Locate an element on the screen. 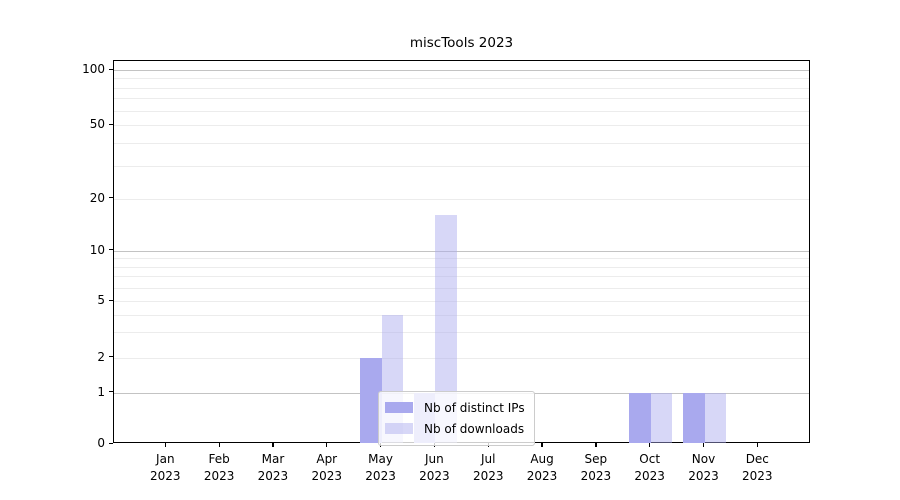  y-tick-label: 1 is located at coordinates (101, 391).